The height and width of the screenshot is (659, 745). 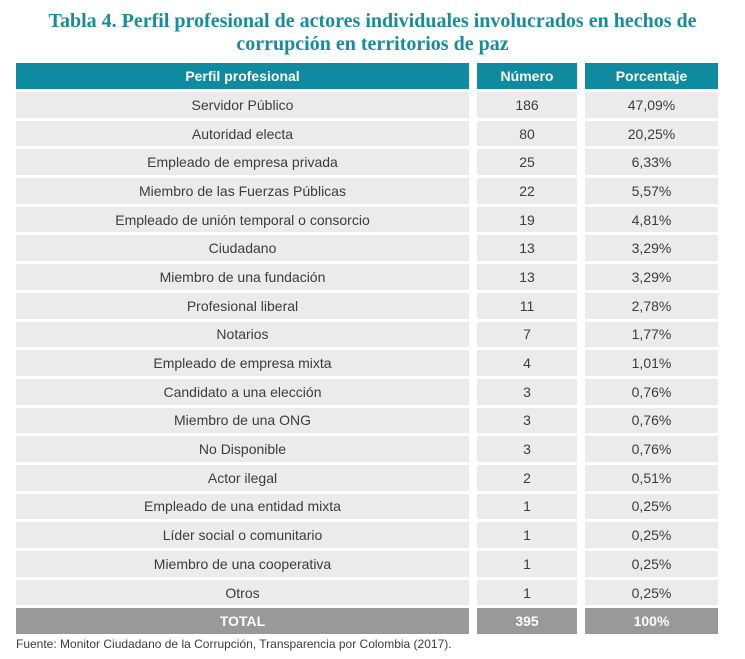 I want to click on cell-perfil: Líder social o comunitario, so click(x=242, y=535).